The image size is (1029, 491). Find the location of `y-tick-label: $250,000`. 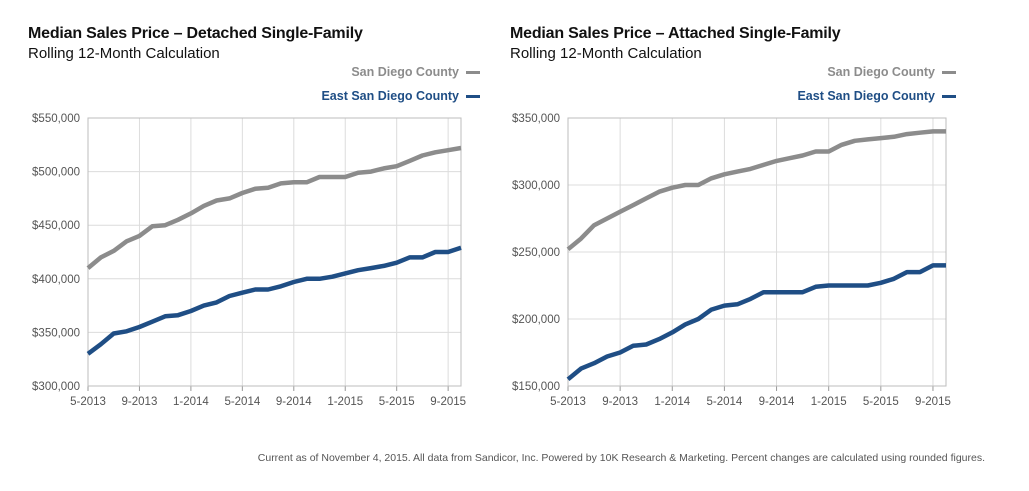

y-tick-label: $250,000 is located at coordinates (536, 253).